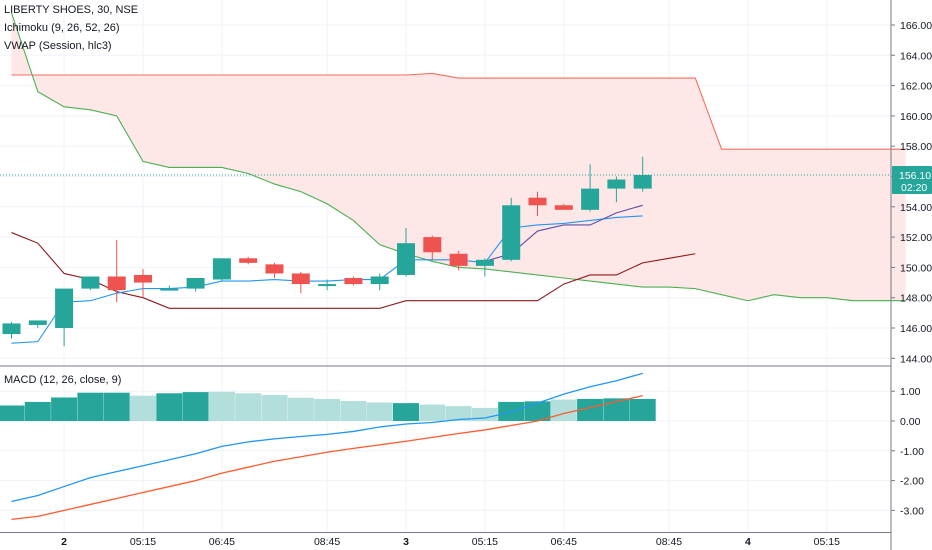 Image resolution: width=932 pixels, height=550 pixels. I want to click on price-axis-label: 164.00, so click(916, 56).